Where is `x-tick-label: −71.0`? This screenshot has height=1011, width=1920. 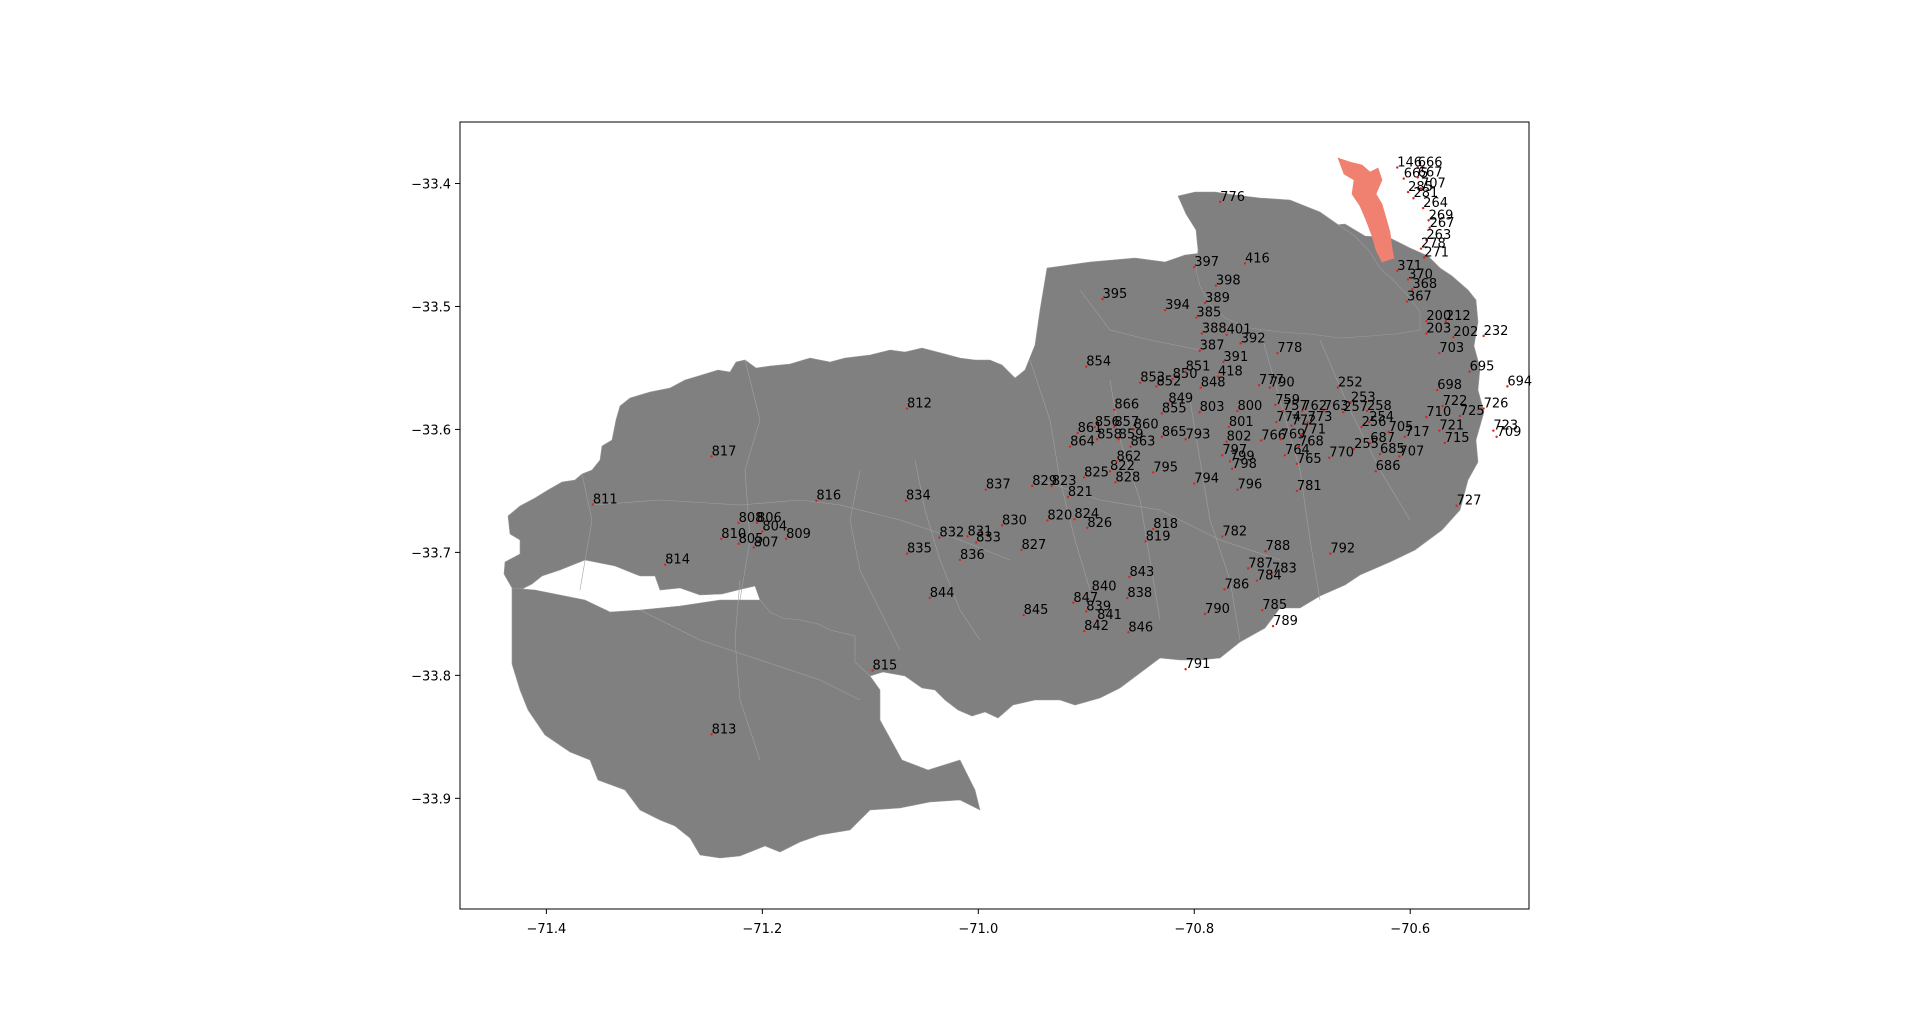 x-tick-label: −71.0 is located at coordinates (978, 929).